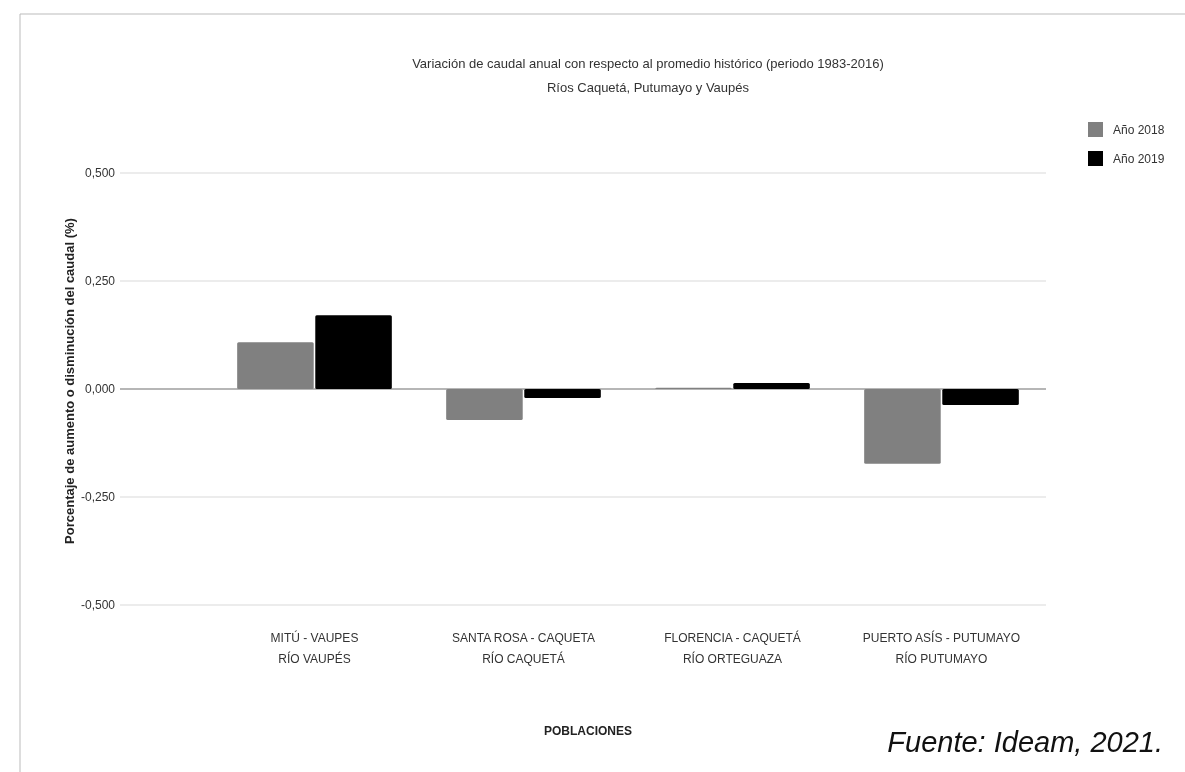 This screenshot has width=1185, height=772. I want to click on x-tick-label: MITÚ - VAUPES RÍO VAUPÉS, so click(314, 648).